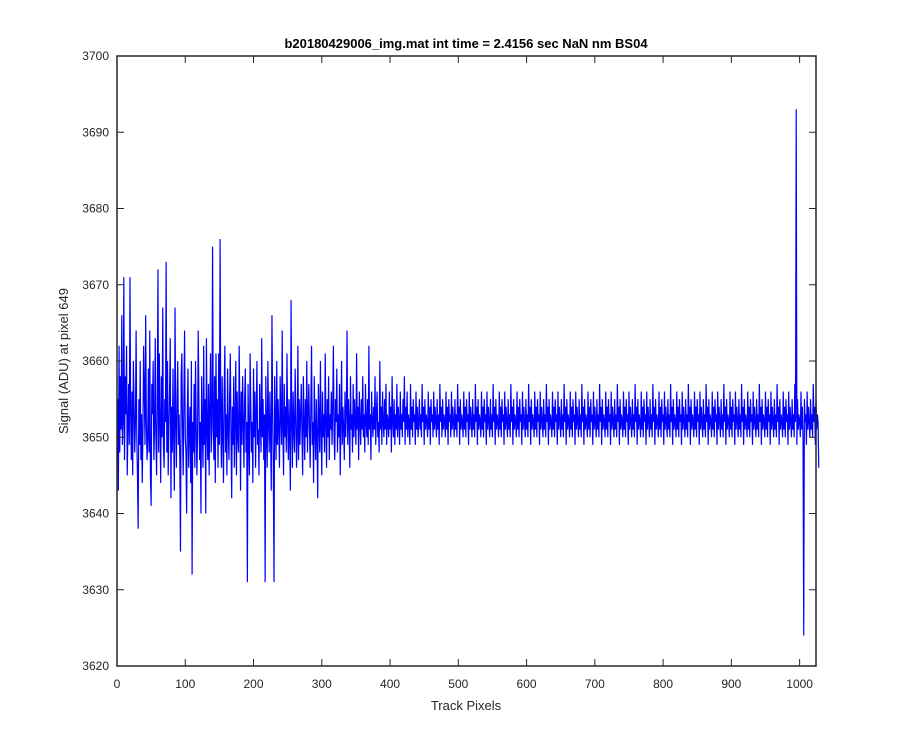 The width and height of the screenshot is (900, 750). What do you see at coordinates (95, 666) in the screenshot?
I see `y-tick-label: 3620` at bounding box center [95, 666].